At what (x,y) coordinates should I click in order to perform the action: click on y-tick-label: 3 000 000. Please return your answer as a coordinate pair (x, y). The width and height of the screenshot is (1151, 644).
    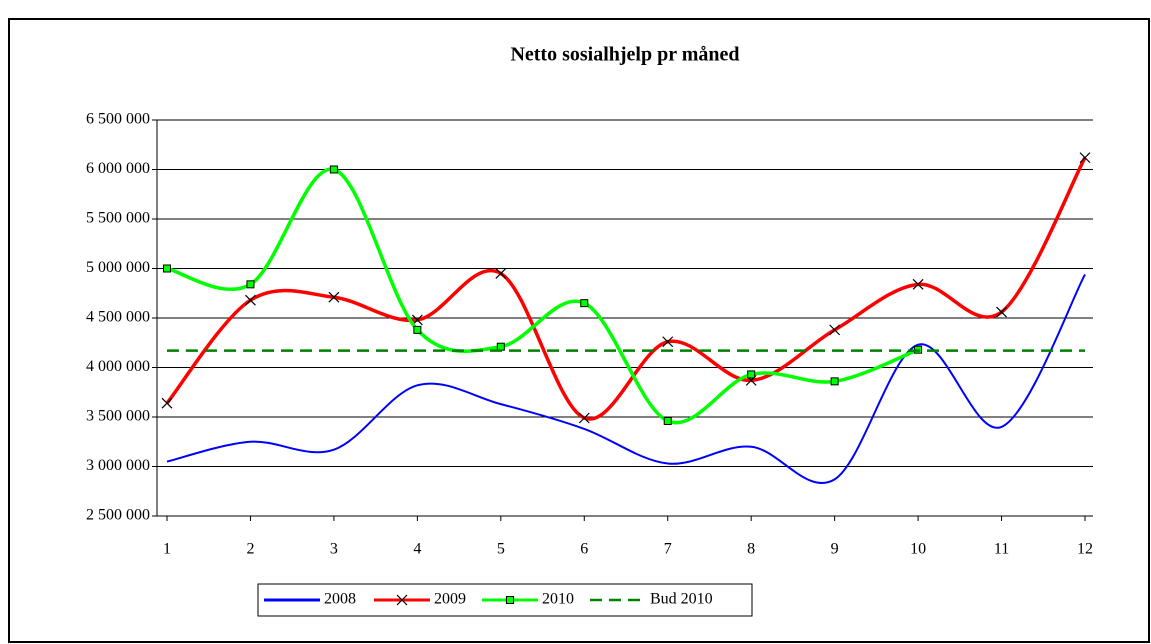
    Looking at the image, I should click on (118, 465).